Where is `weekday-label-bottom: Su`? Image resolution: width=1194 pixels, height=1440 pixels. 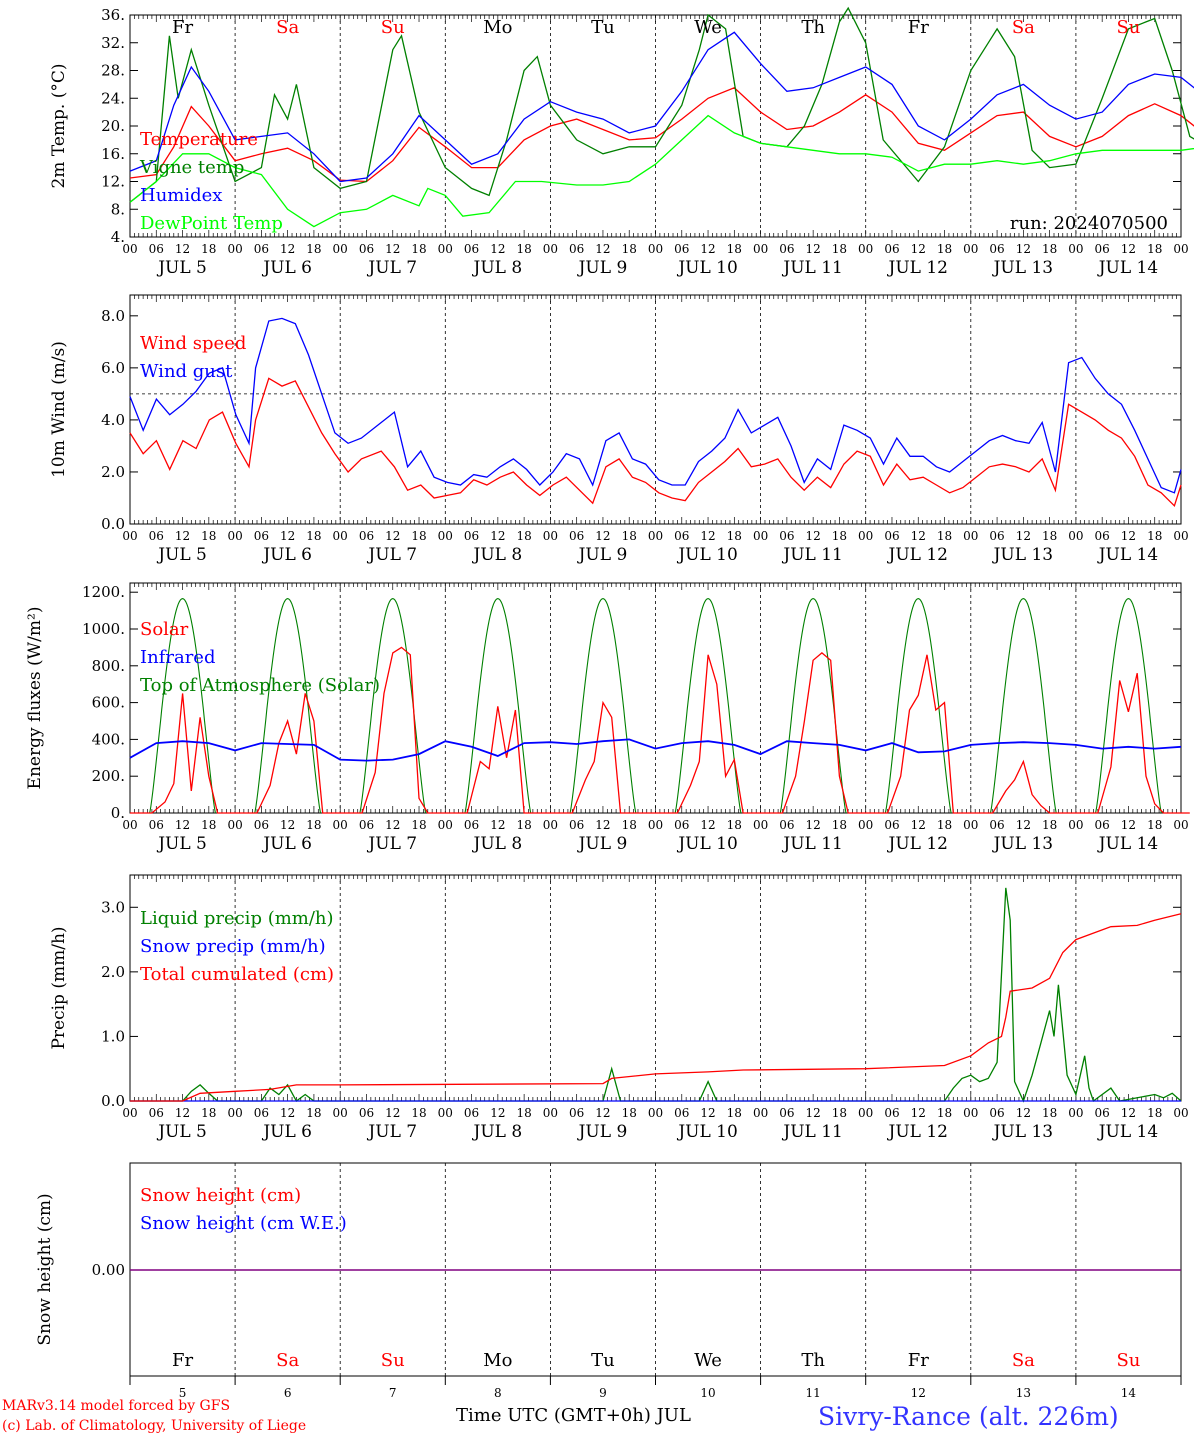
weekday-label-bottom: Su is located at coordinates (1128, 1360).